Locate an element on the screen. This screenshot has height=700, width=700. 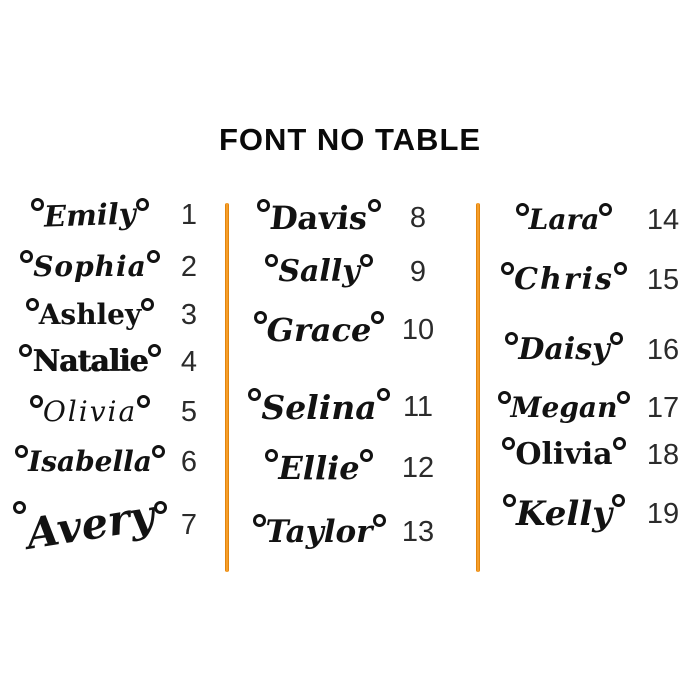
font-sample-name: Ellie is located at coordinates (319, 468).